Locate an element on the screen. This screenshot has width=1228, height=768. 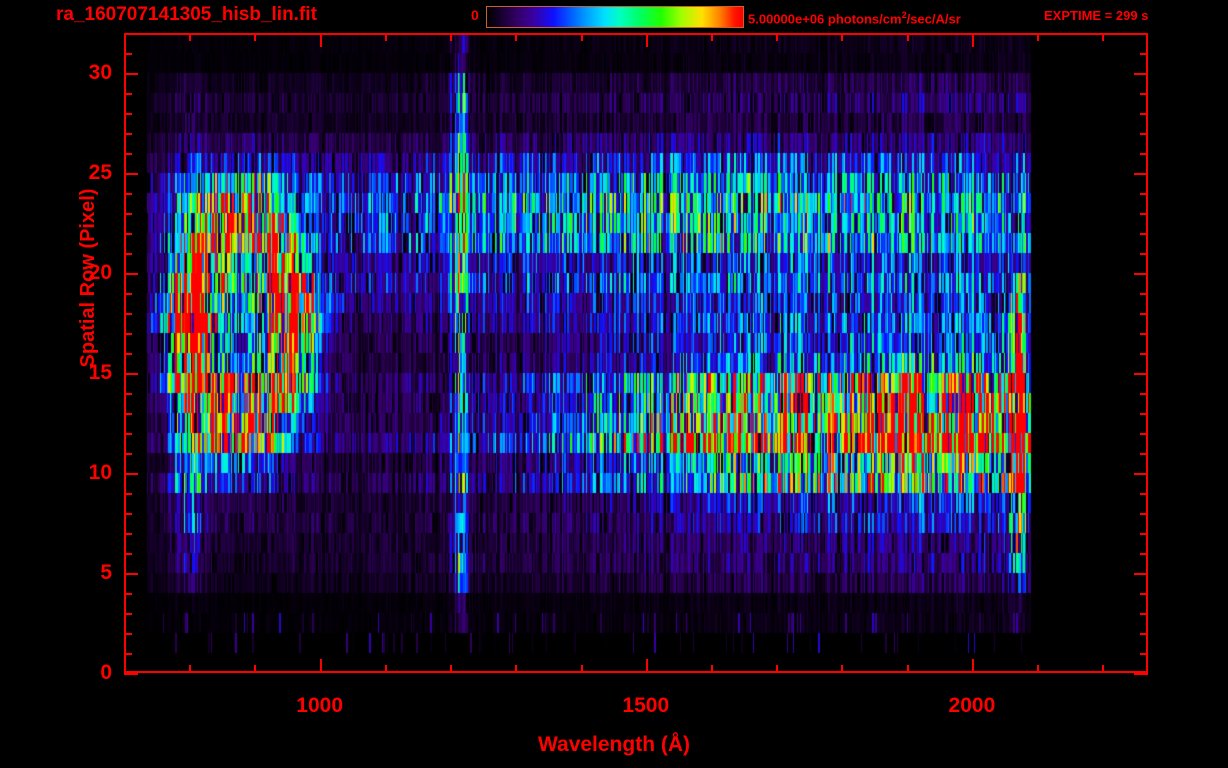
y-tick-label: 25 is located at coordinates (100, 172).